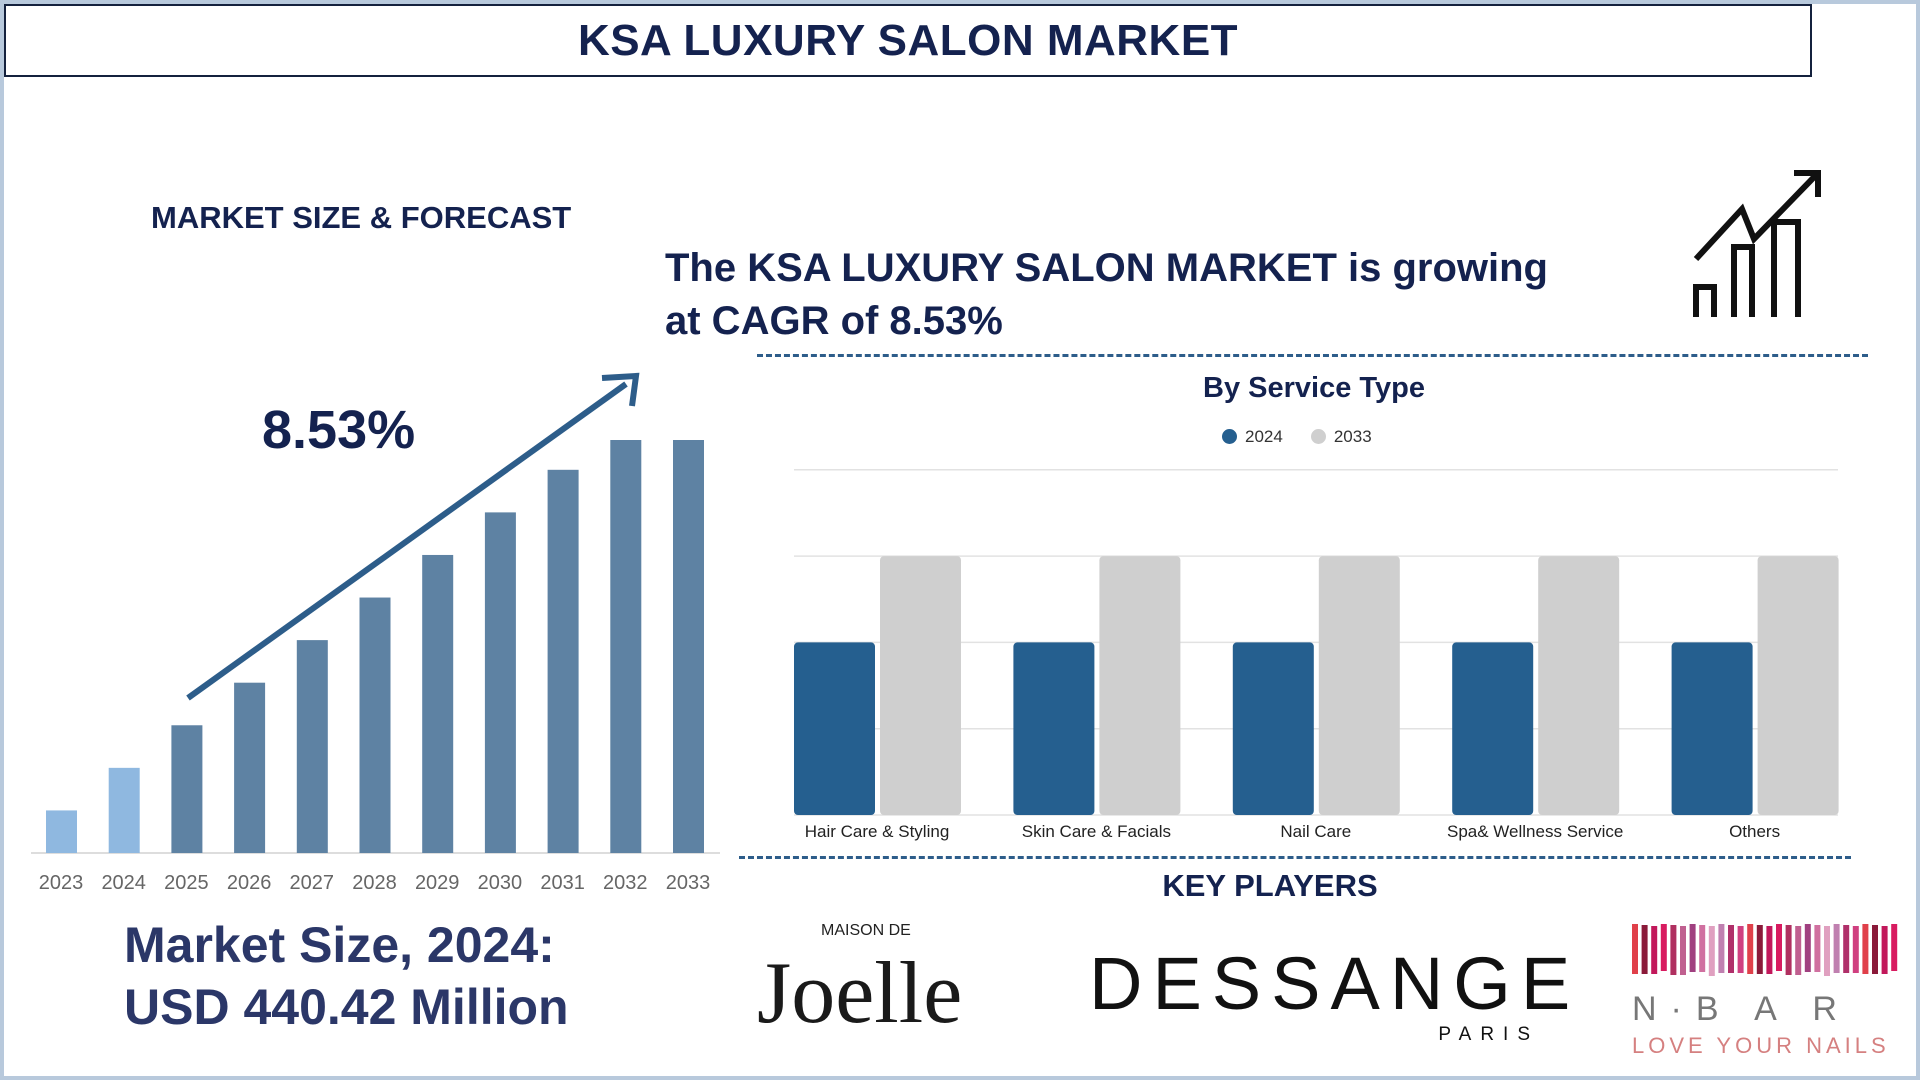 The image size is (1920, 1080). Describe the element at coordinates (374, 883) in the screenshot. I see `year-label: 2028` at that location.